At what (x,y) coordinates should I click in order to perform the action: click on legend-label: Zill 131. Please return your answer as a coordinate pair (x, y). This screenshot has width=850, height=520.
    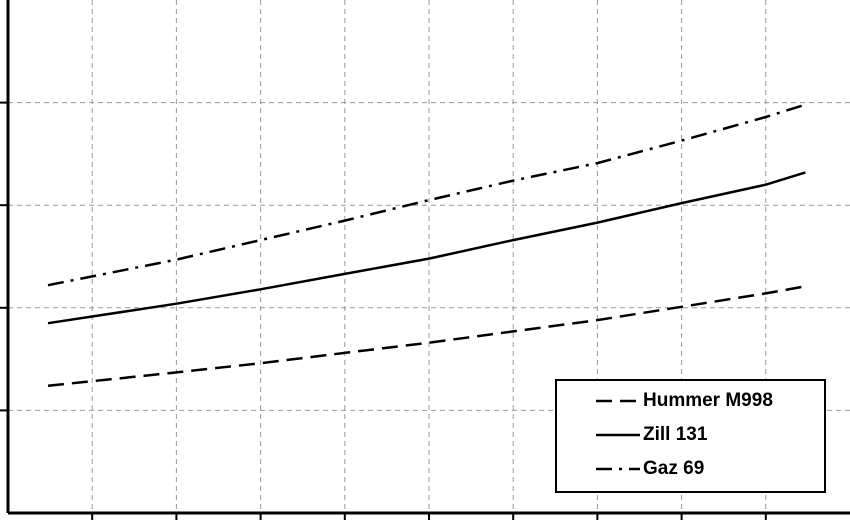
    Looking at the image, I should click on (675, 434).